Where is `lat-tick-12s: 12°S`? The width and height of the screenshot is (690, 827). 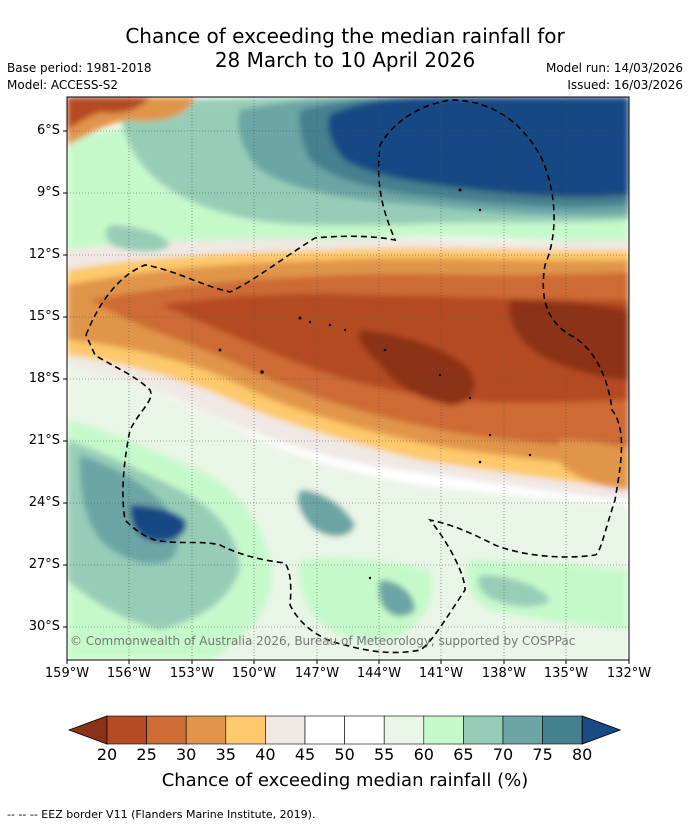 lat-tick-12s: 12°S is located at coordinates (44, 254).